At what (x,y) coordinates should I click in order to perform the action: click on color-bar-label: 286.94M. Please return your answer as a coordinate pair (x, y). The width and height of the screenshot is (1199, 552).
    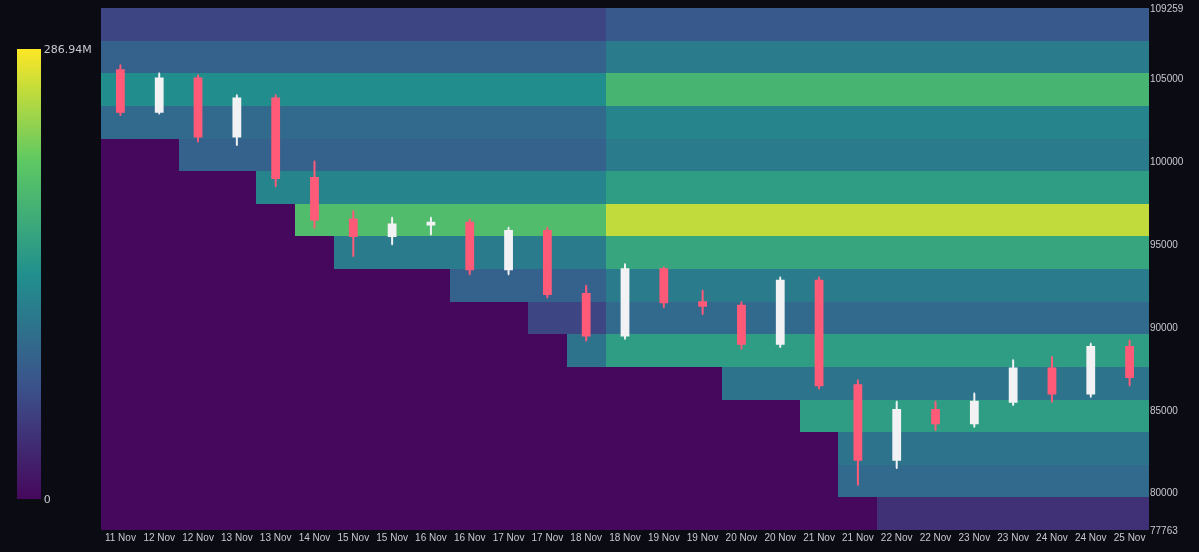
    Looking at the image, I should click on (67, 50).